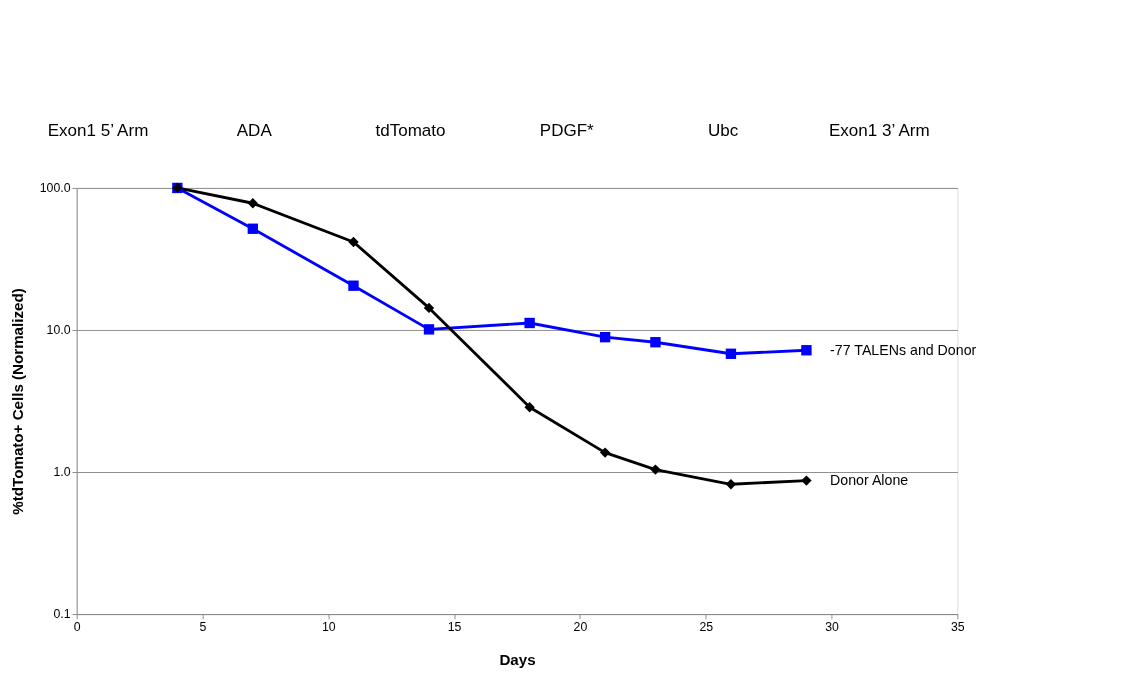 The image size is (1143, 690). I want to click on y-tick-label: 0.1, so click(62, 614).